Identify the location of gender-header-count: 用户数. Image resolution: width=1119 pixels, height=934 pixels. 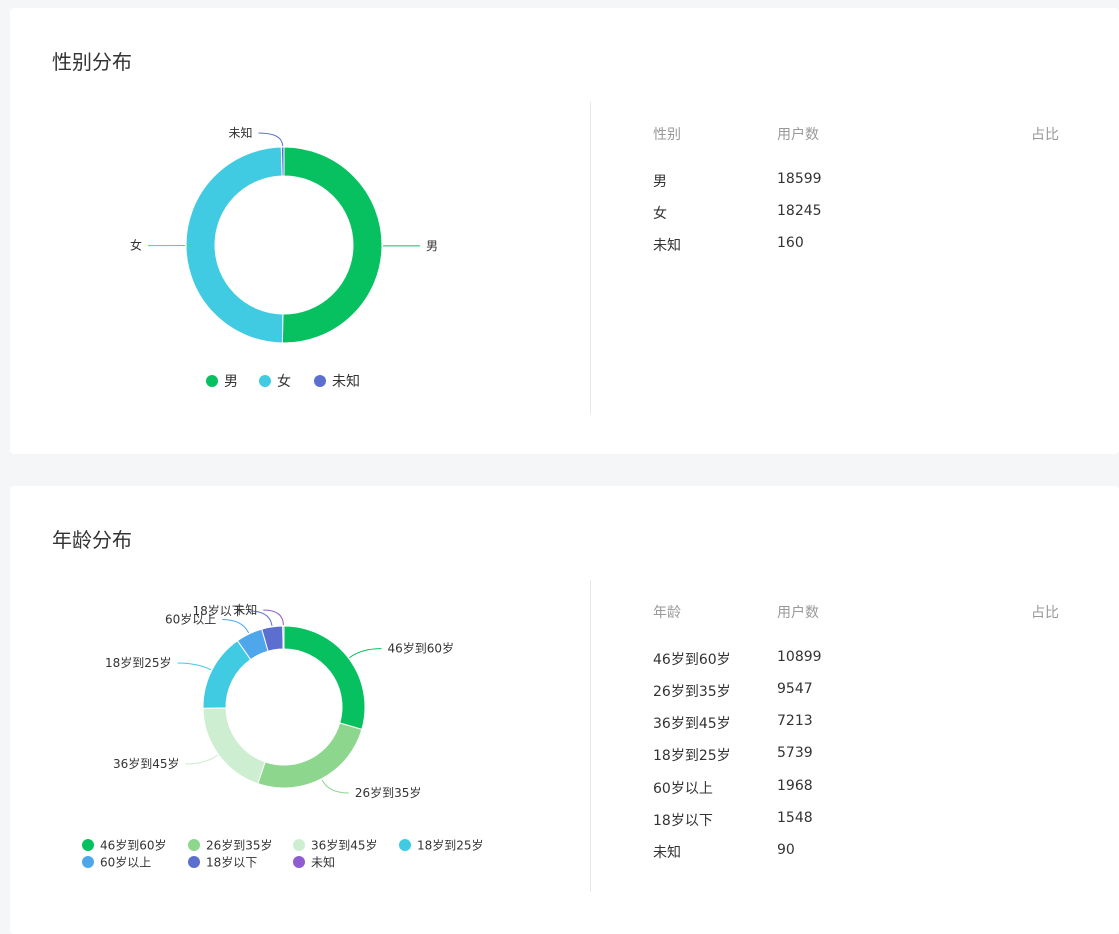
(798, 135).